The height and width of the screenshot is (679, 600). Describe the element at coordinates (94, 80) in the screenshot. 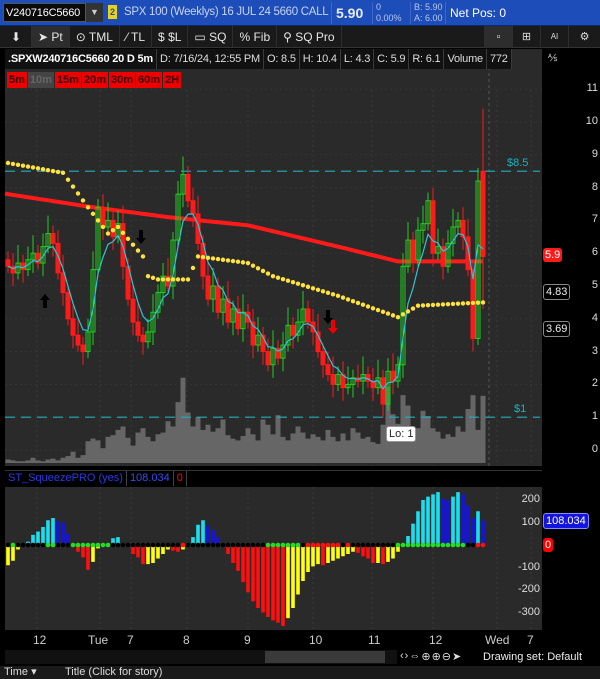

I see `timeframe-20m: 20m` at that location.